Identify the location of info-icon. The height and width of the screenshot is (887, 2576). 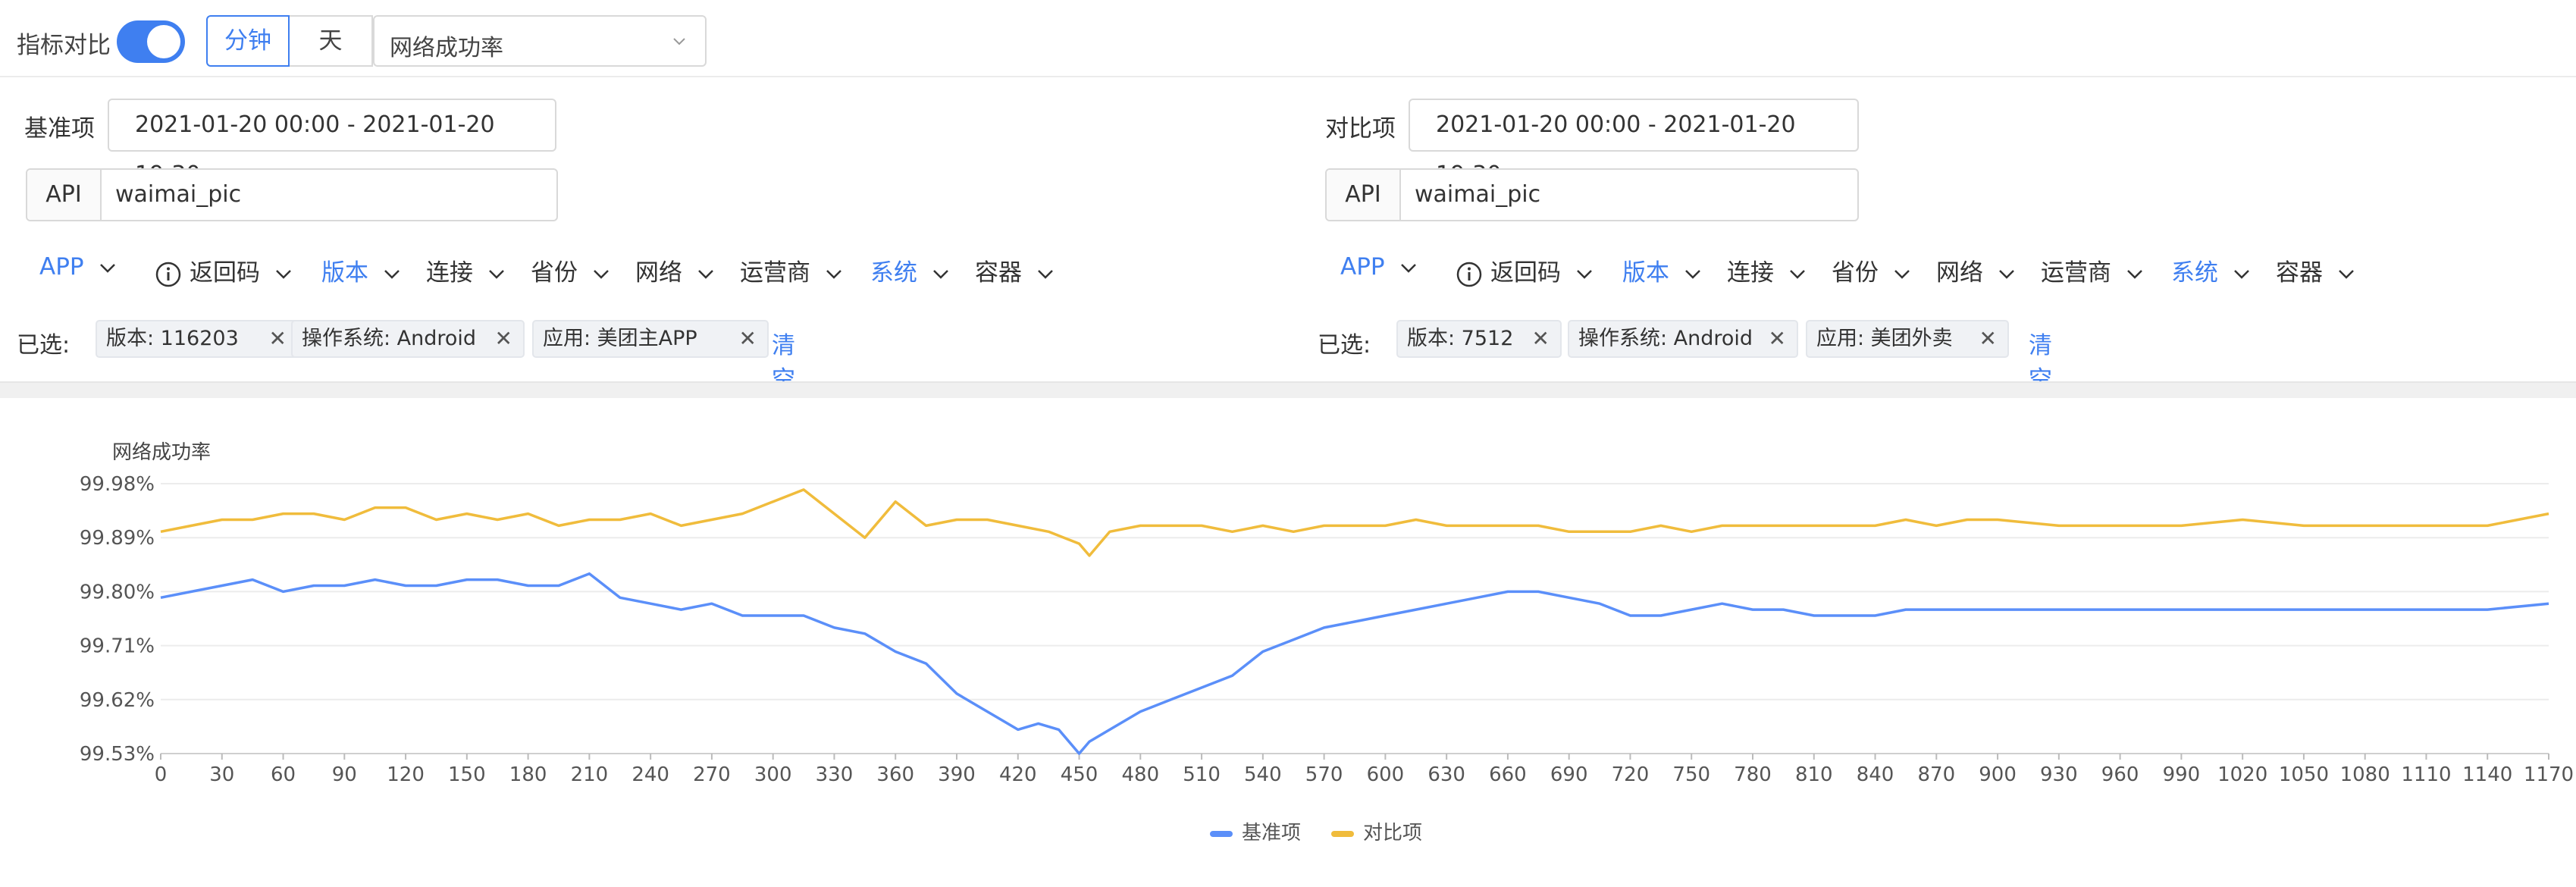
(1469, 274).